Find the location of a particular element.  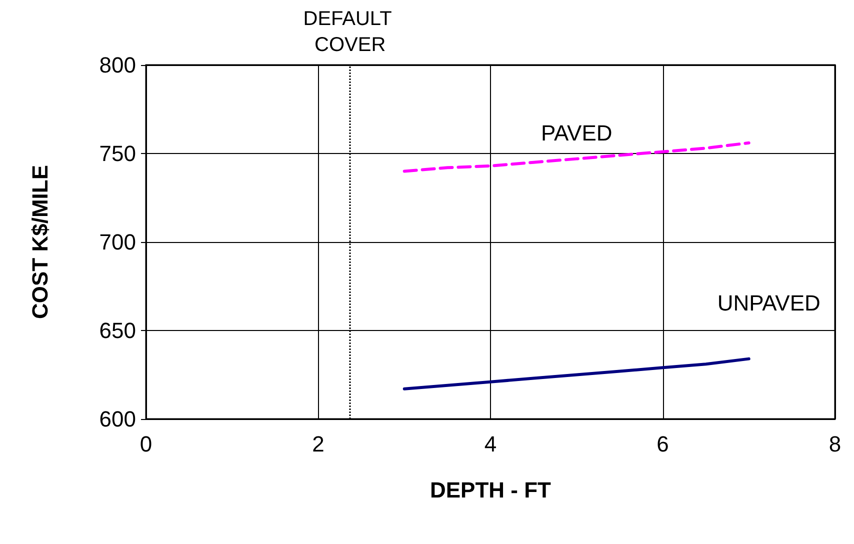

x-tick-label: 6 is located at coordinates (662, 444).